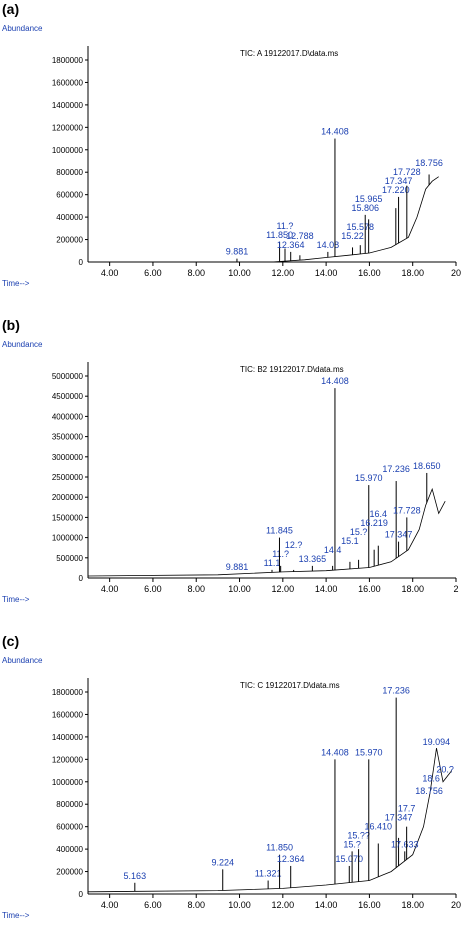 This screenshot has height=948, width=474. What do you see at coordinates (374, 523) in the screenshot?
I see `peak-label: 16.219` at bounding box center [374, 523].